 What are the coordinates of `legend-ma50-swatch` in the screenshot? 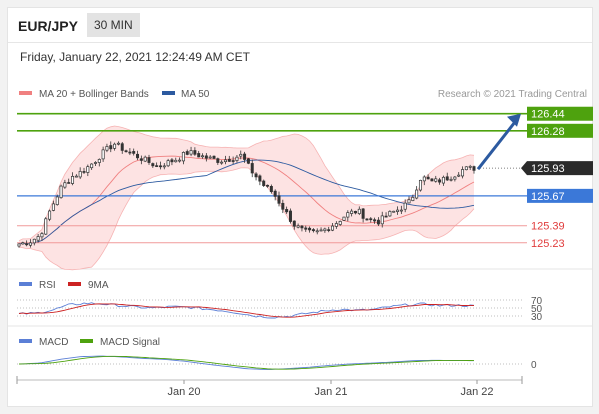 It's located at (168, 93).